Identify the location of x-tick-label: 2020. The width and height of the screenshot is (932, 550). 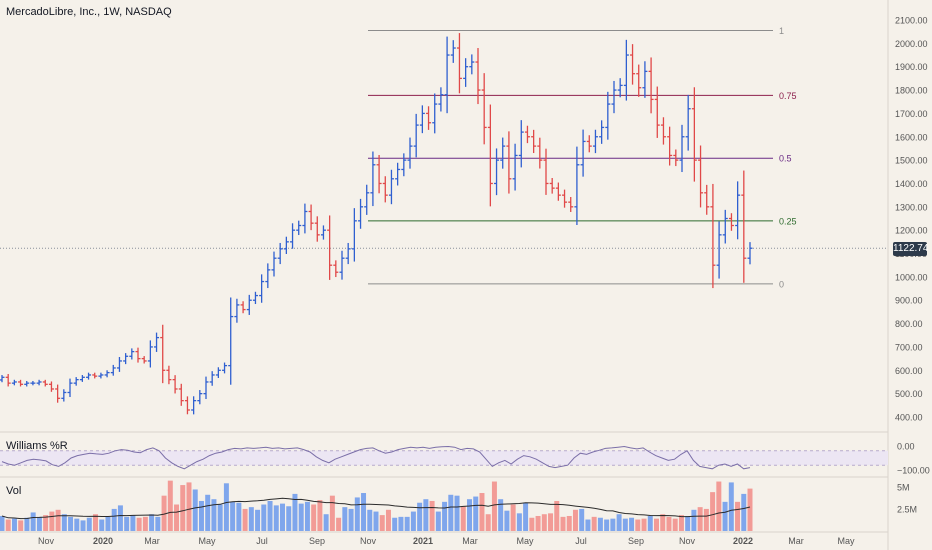
(103, 541).